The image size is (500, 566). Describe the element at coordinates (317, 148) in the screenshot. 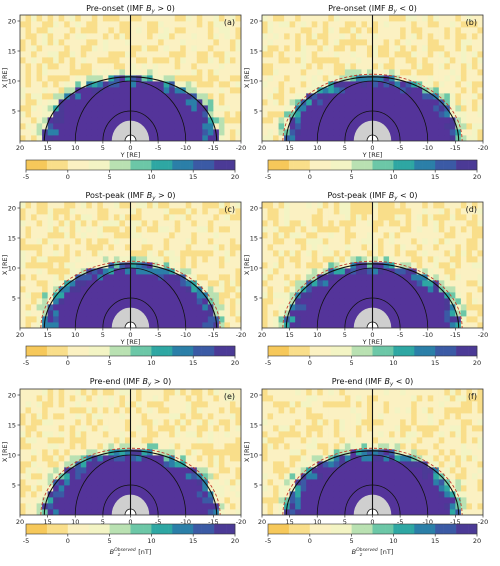

I see `x-tick-label: 10` at that location.